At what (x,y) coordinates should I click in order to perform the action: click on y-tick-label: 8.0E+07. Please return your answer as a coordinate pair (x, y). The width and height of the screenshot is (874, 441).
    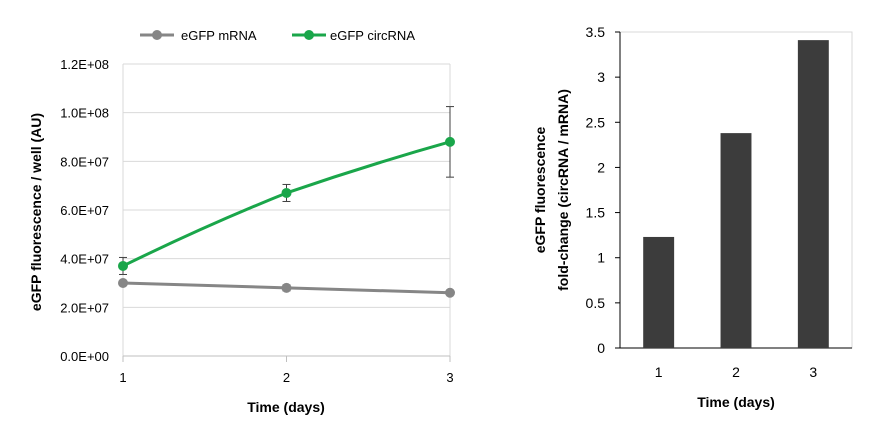
    Looking at the image, I should click on (84, 161).